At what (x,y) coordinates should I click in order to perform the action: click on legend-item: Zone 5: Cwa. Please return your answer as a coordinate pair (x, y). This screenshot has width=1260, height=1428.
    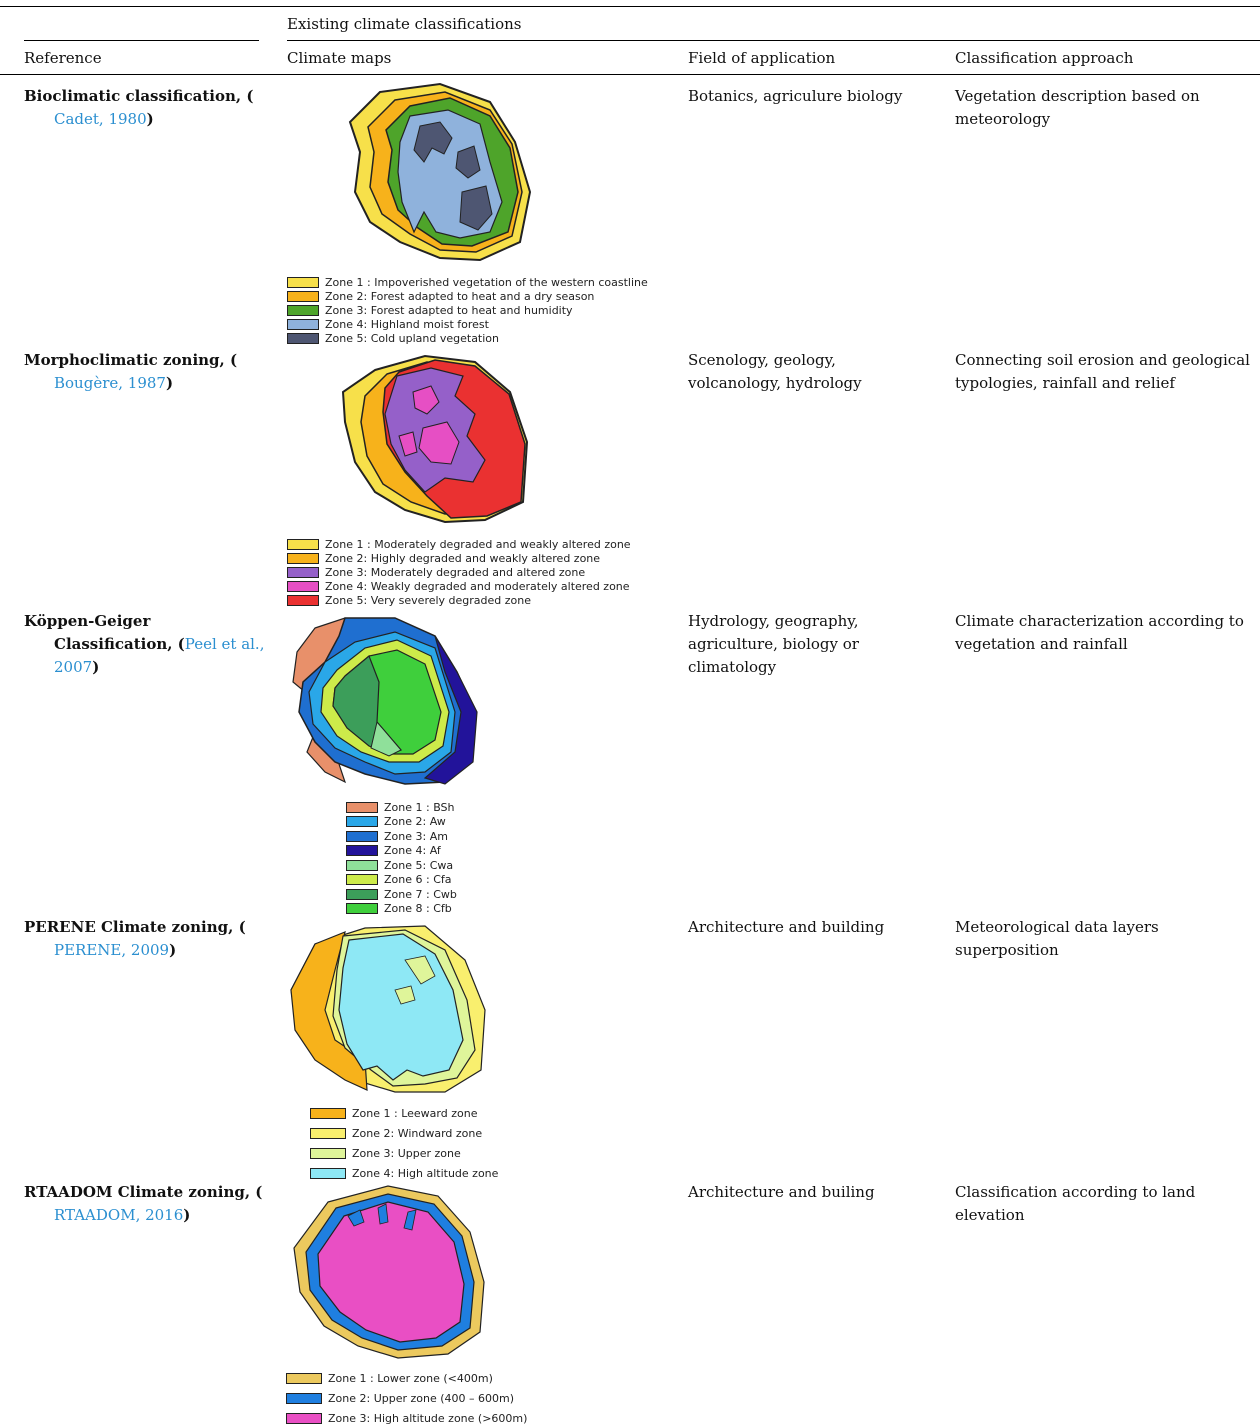
    Looking at the image, I should click on (401, 865).